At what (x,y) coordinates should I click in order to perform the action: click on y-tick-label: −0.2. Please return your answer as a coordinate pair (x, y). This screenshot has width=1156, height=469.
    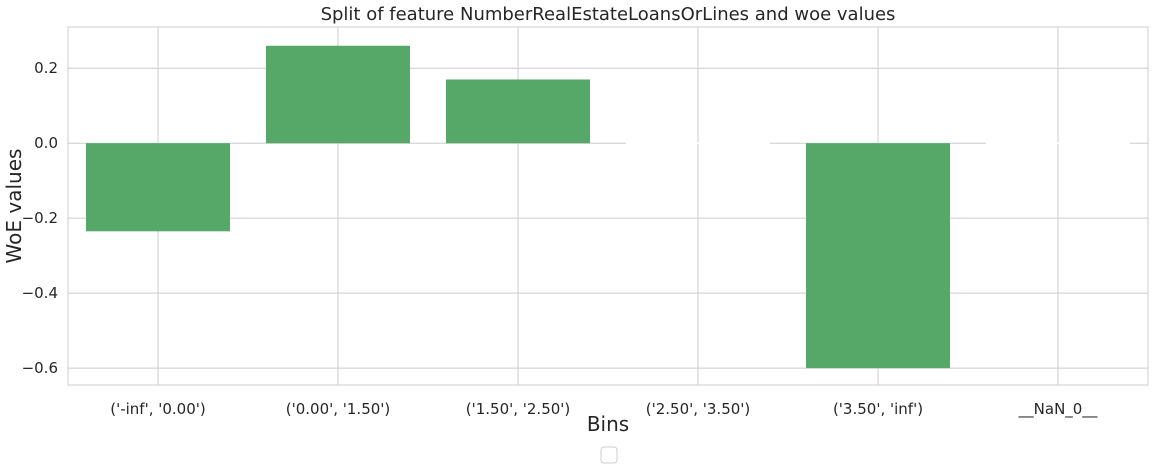
    Looking at the image, I should click on (40, 218).